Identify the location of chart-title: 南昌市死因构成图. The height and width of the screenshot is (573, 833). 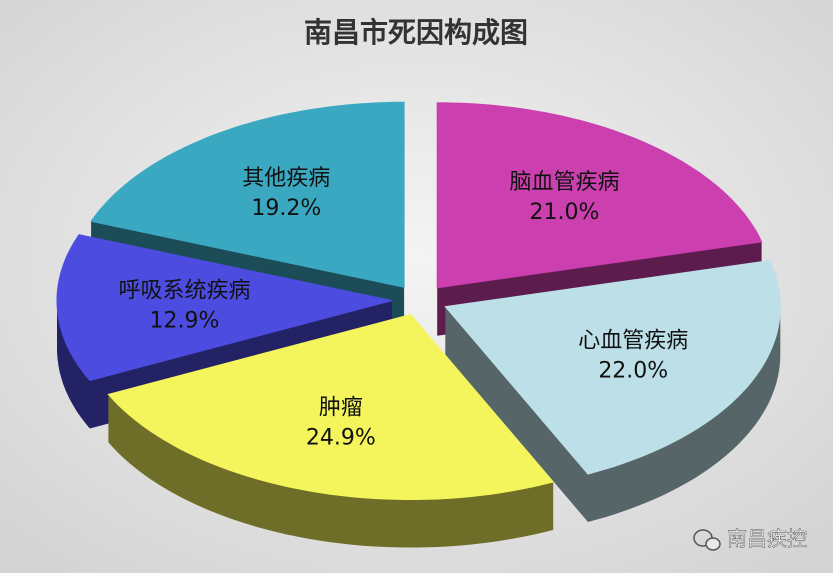
(416, 32).